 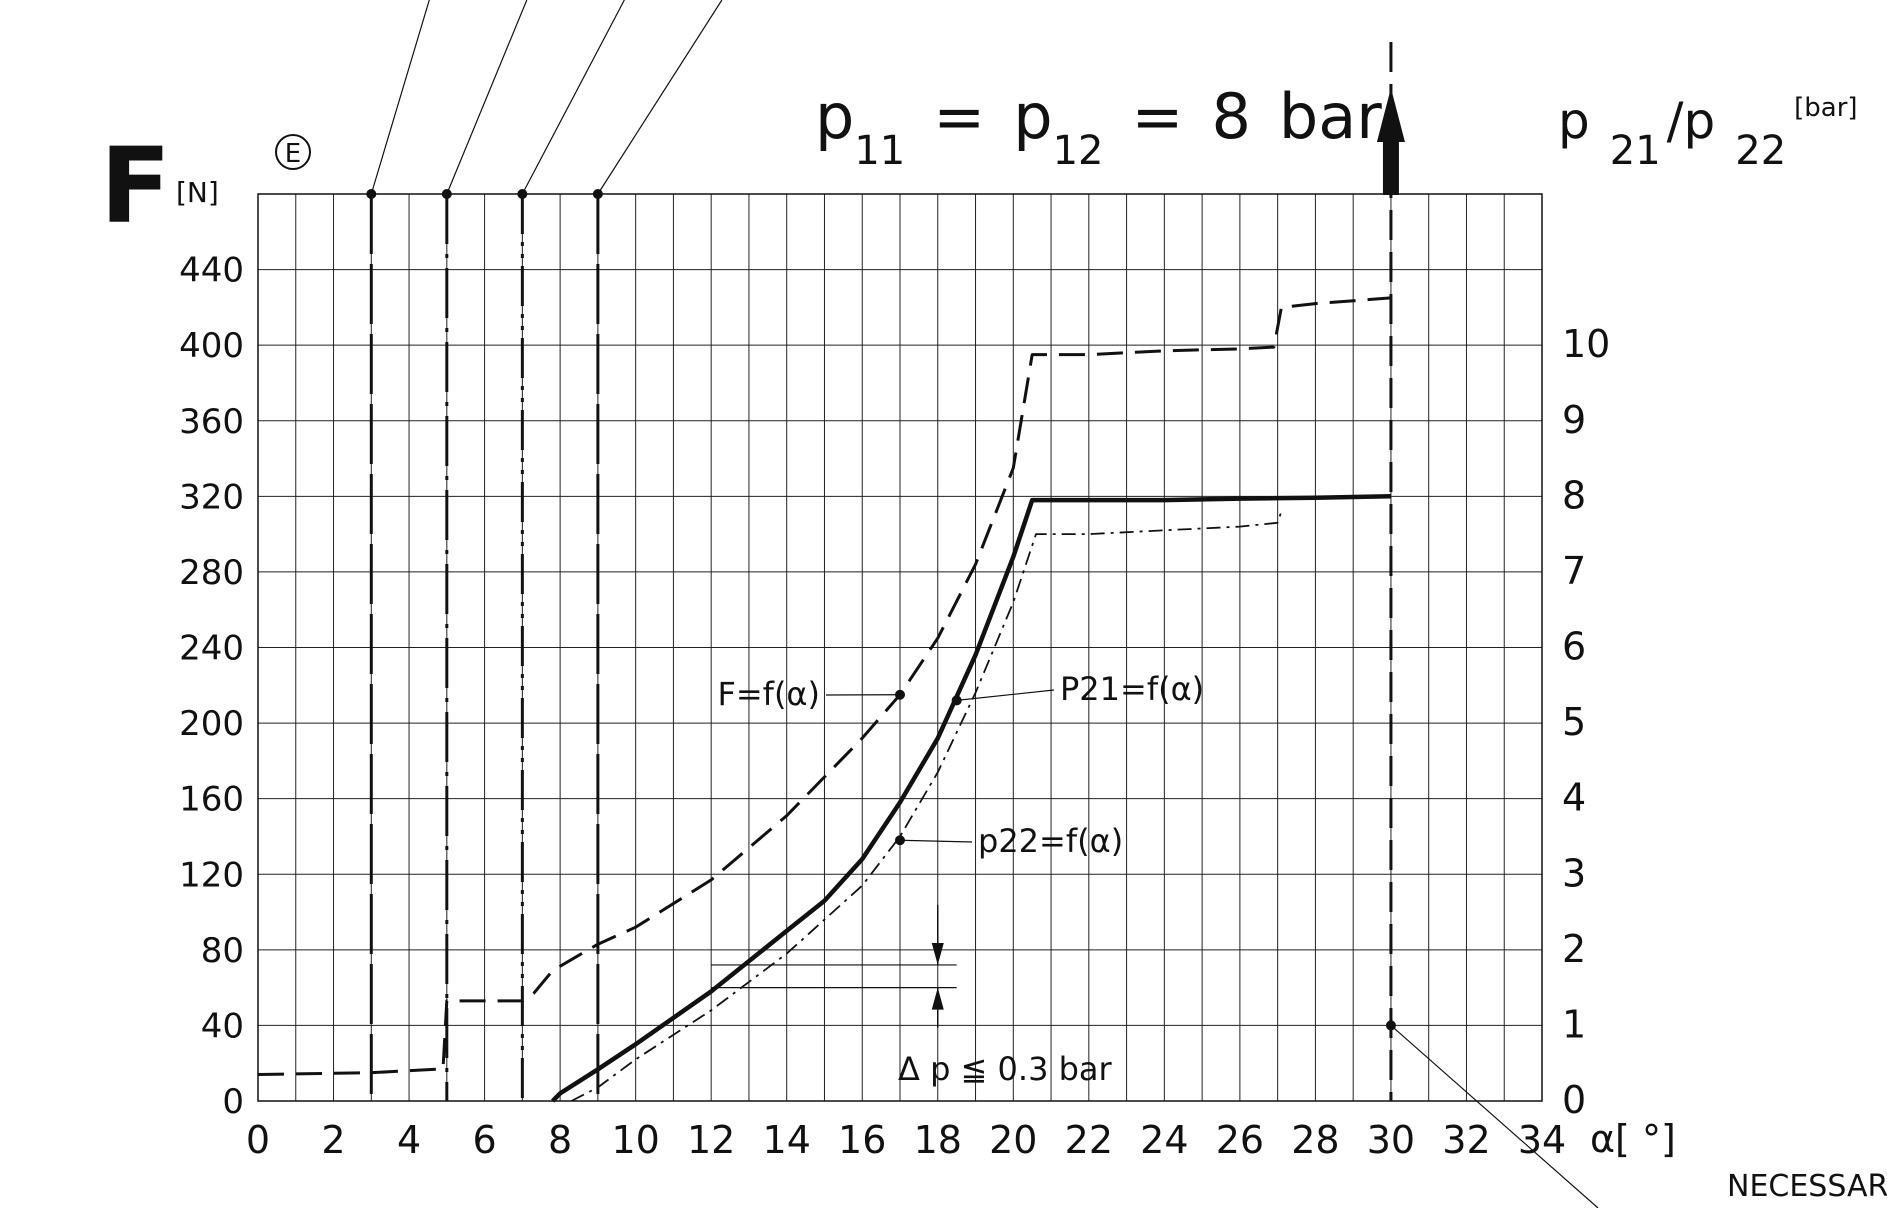 I want to click on x-tick-label: 24, so click(x=1164, y=1140).